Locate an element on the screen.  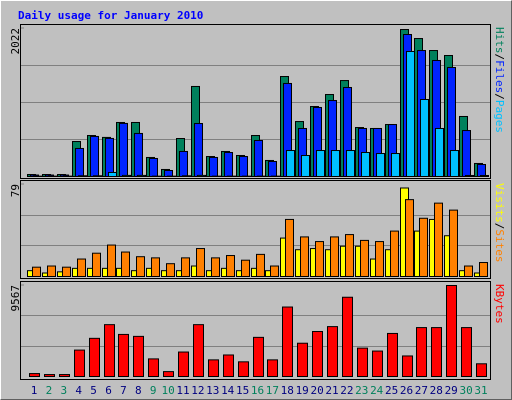
legend-entry: Visits is located at coordinates (499, 203).